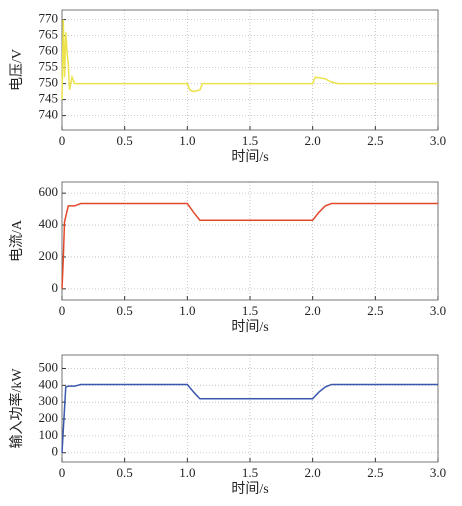 The width and height of the screenshot is (462, 506). I want to click on y-tick-label: 745, so click(49, 98).